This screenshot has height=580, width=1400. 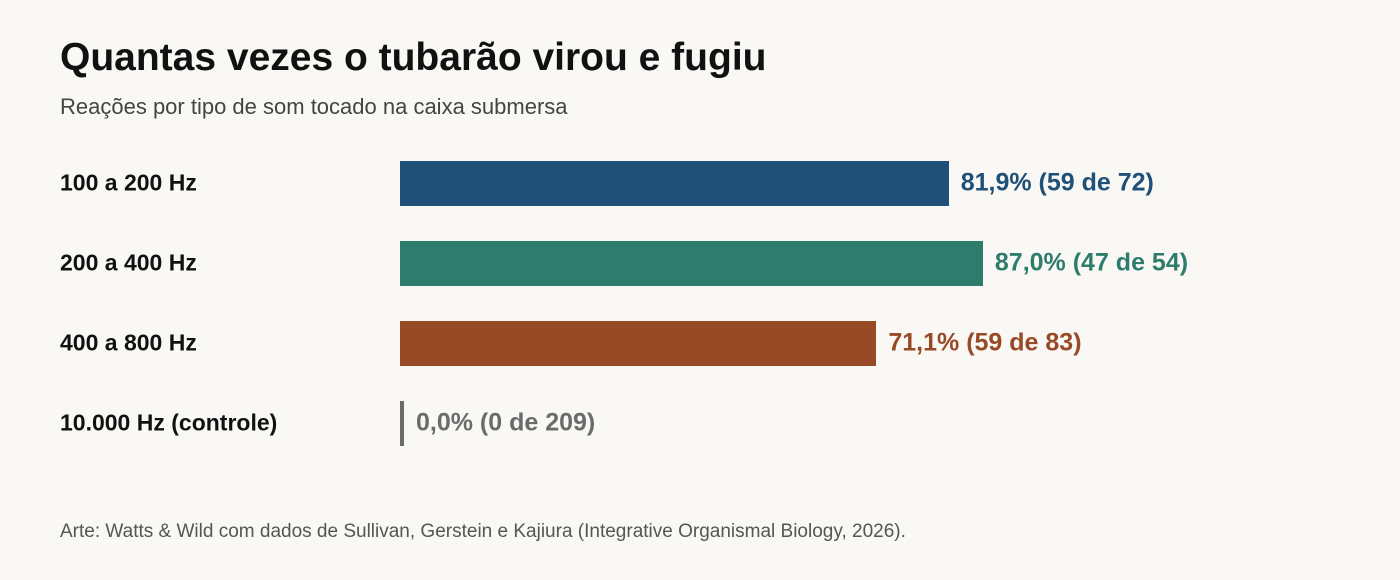 What do you see at coordinates (128, 262) in the screenshot?
I see `category-label: 200 a 400 Hz` at bounding box center [128, 262].